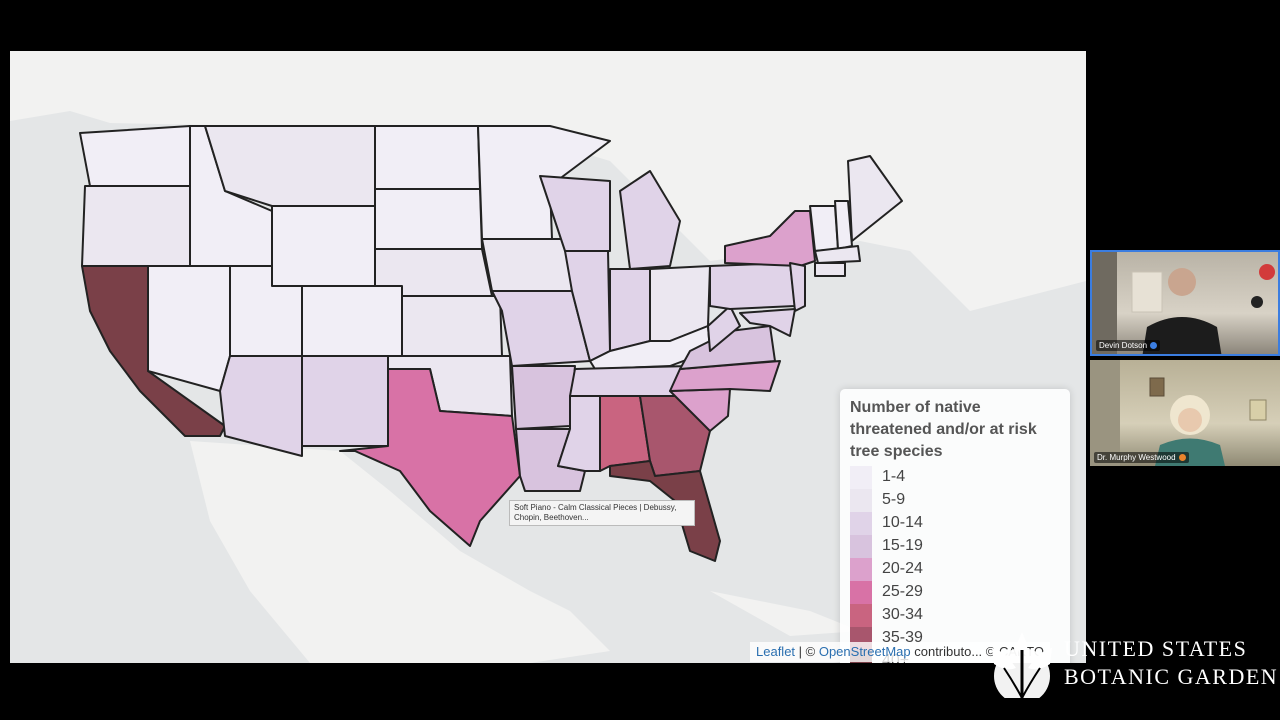 The width and height of the screenshot is (1280, 720). I want to click on brand-line-2: BOTANIC GARDEN, so click(1171, 676).